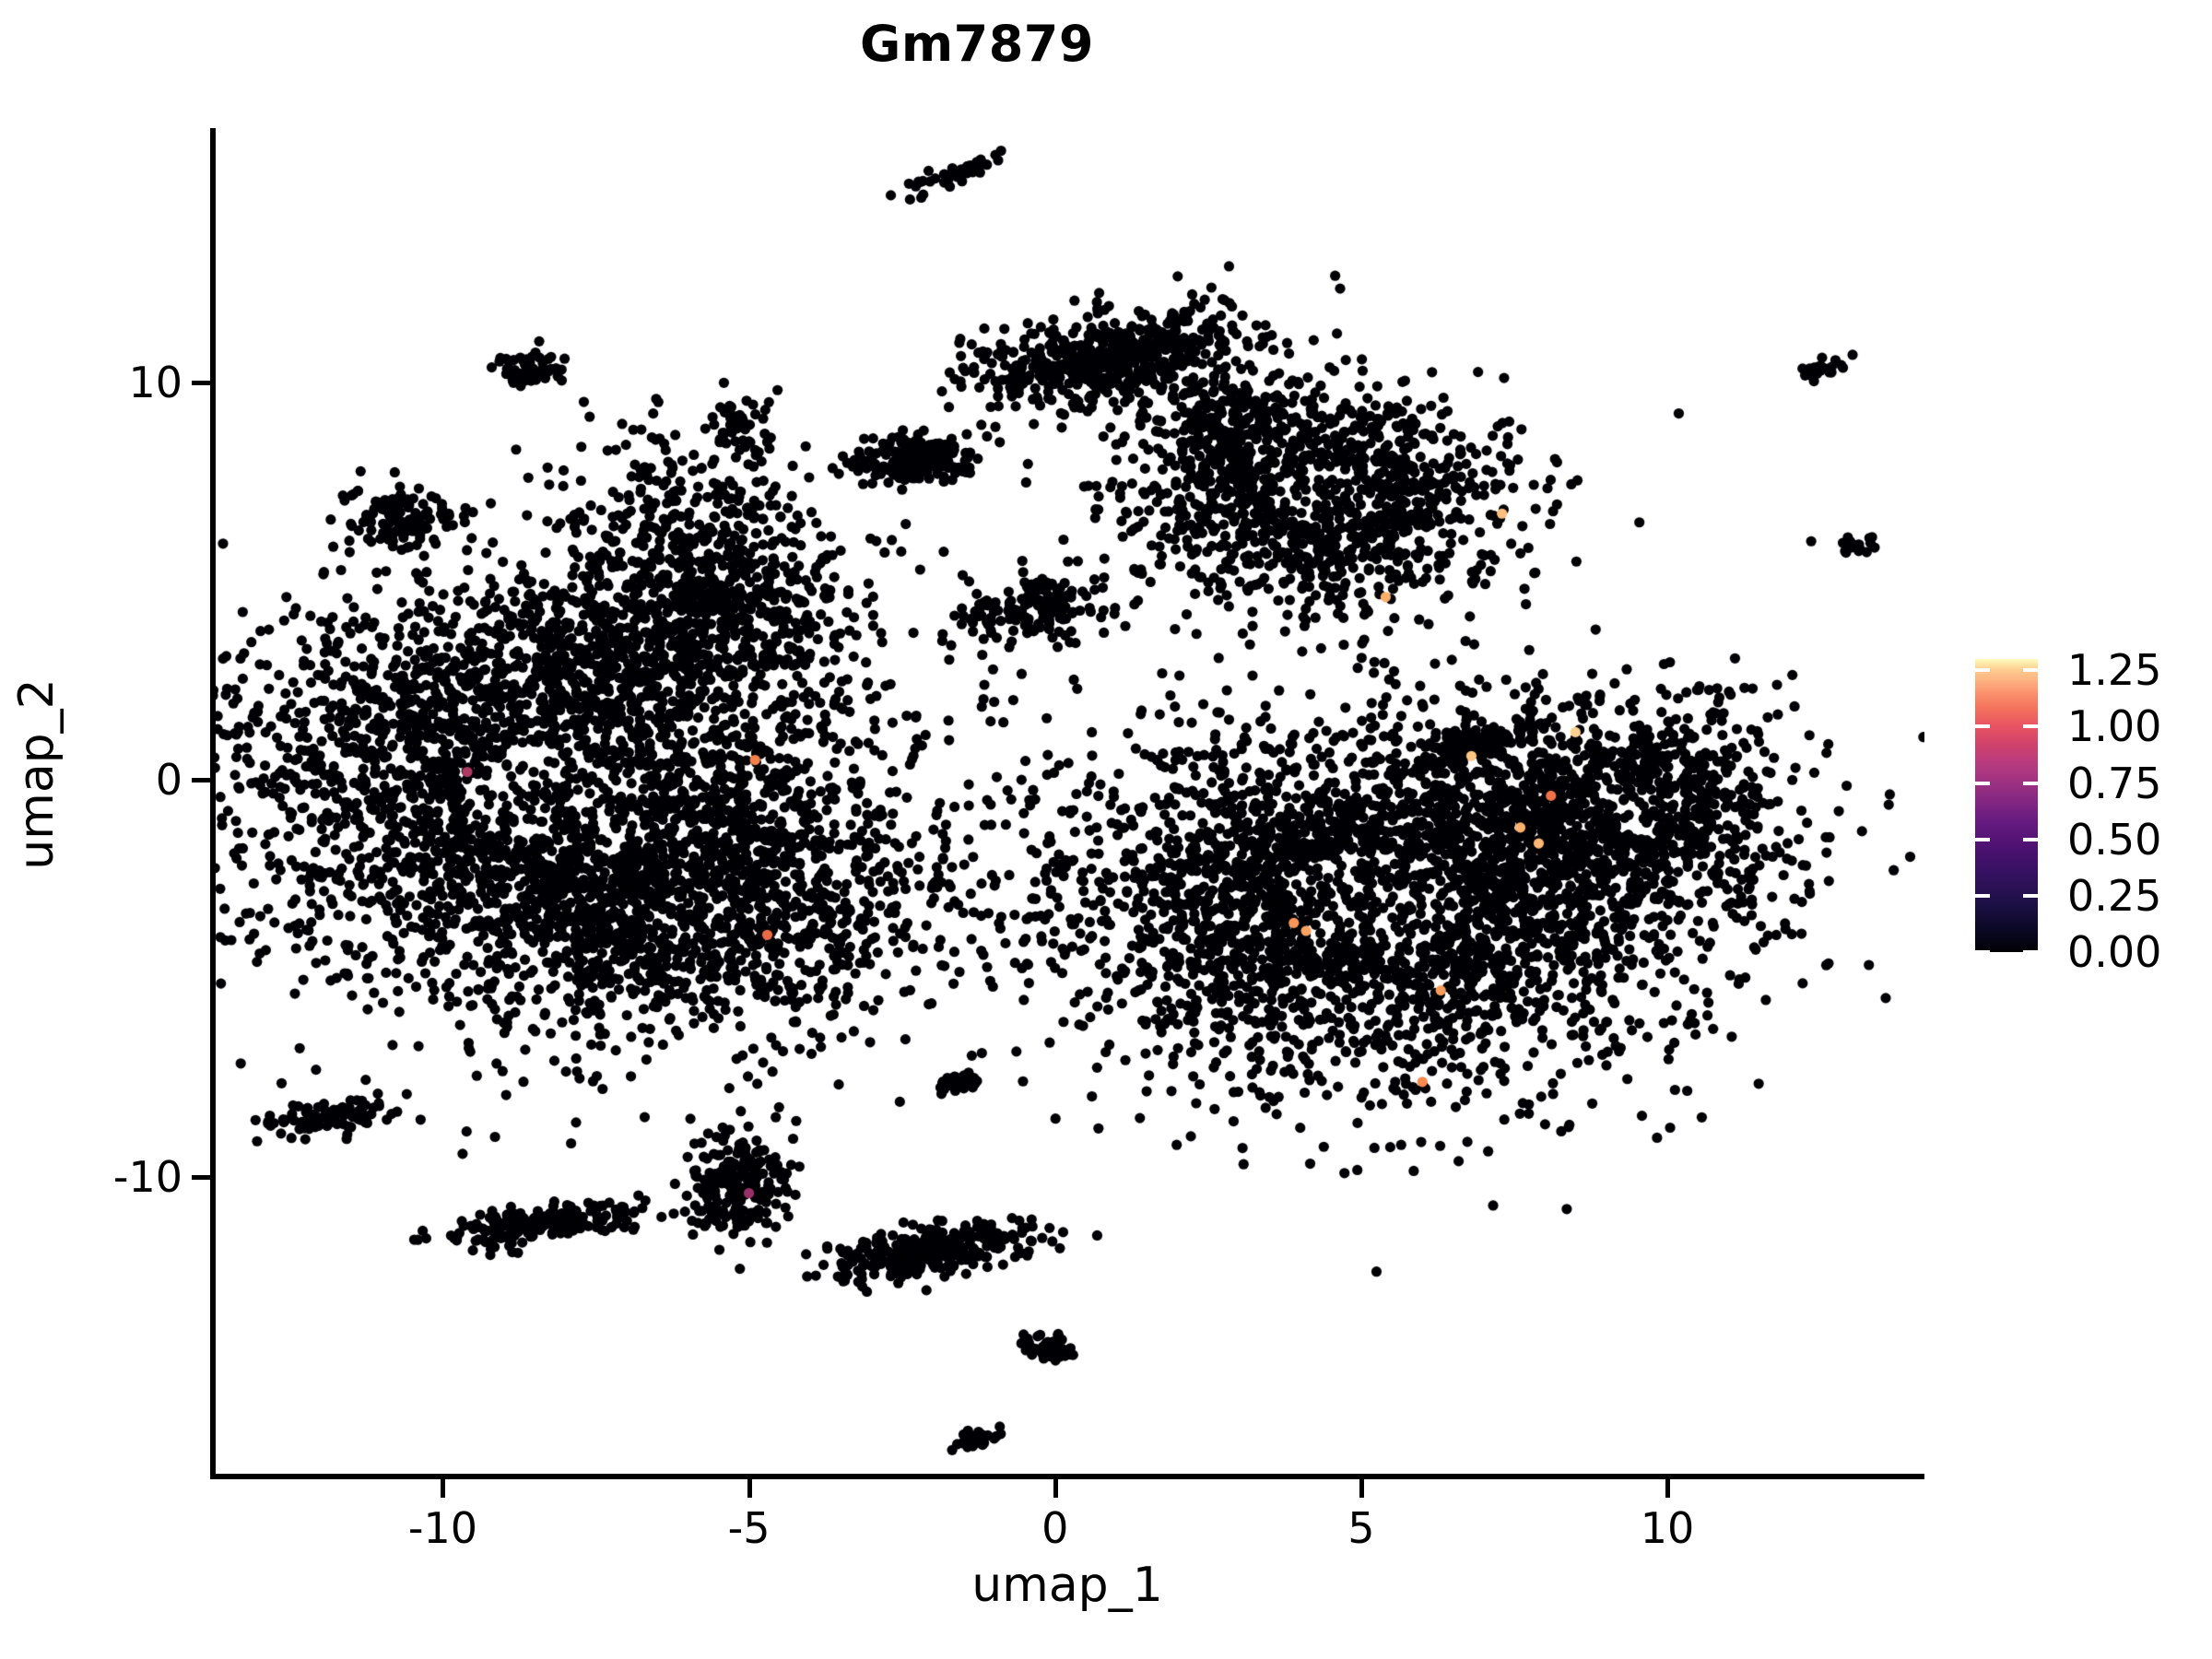 The height and width of the screenshot is (1659, 2212). What do you see at coordinates (1067, 1585) in the screenshot?
I see `x-axis-label: umap_1` at bounding box center [1067, 1585].